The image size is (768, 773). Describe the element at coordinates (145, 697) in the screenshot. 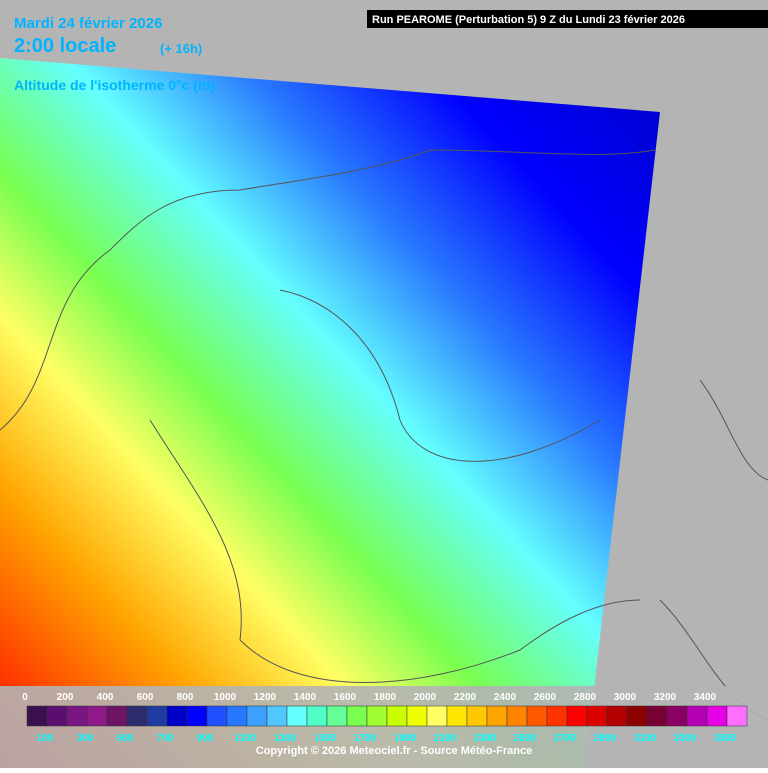

I see `legend-label: 600` at that location.